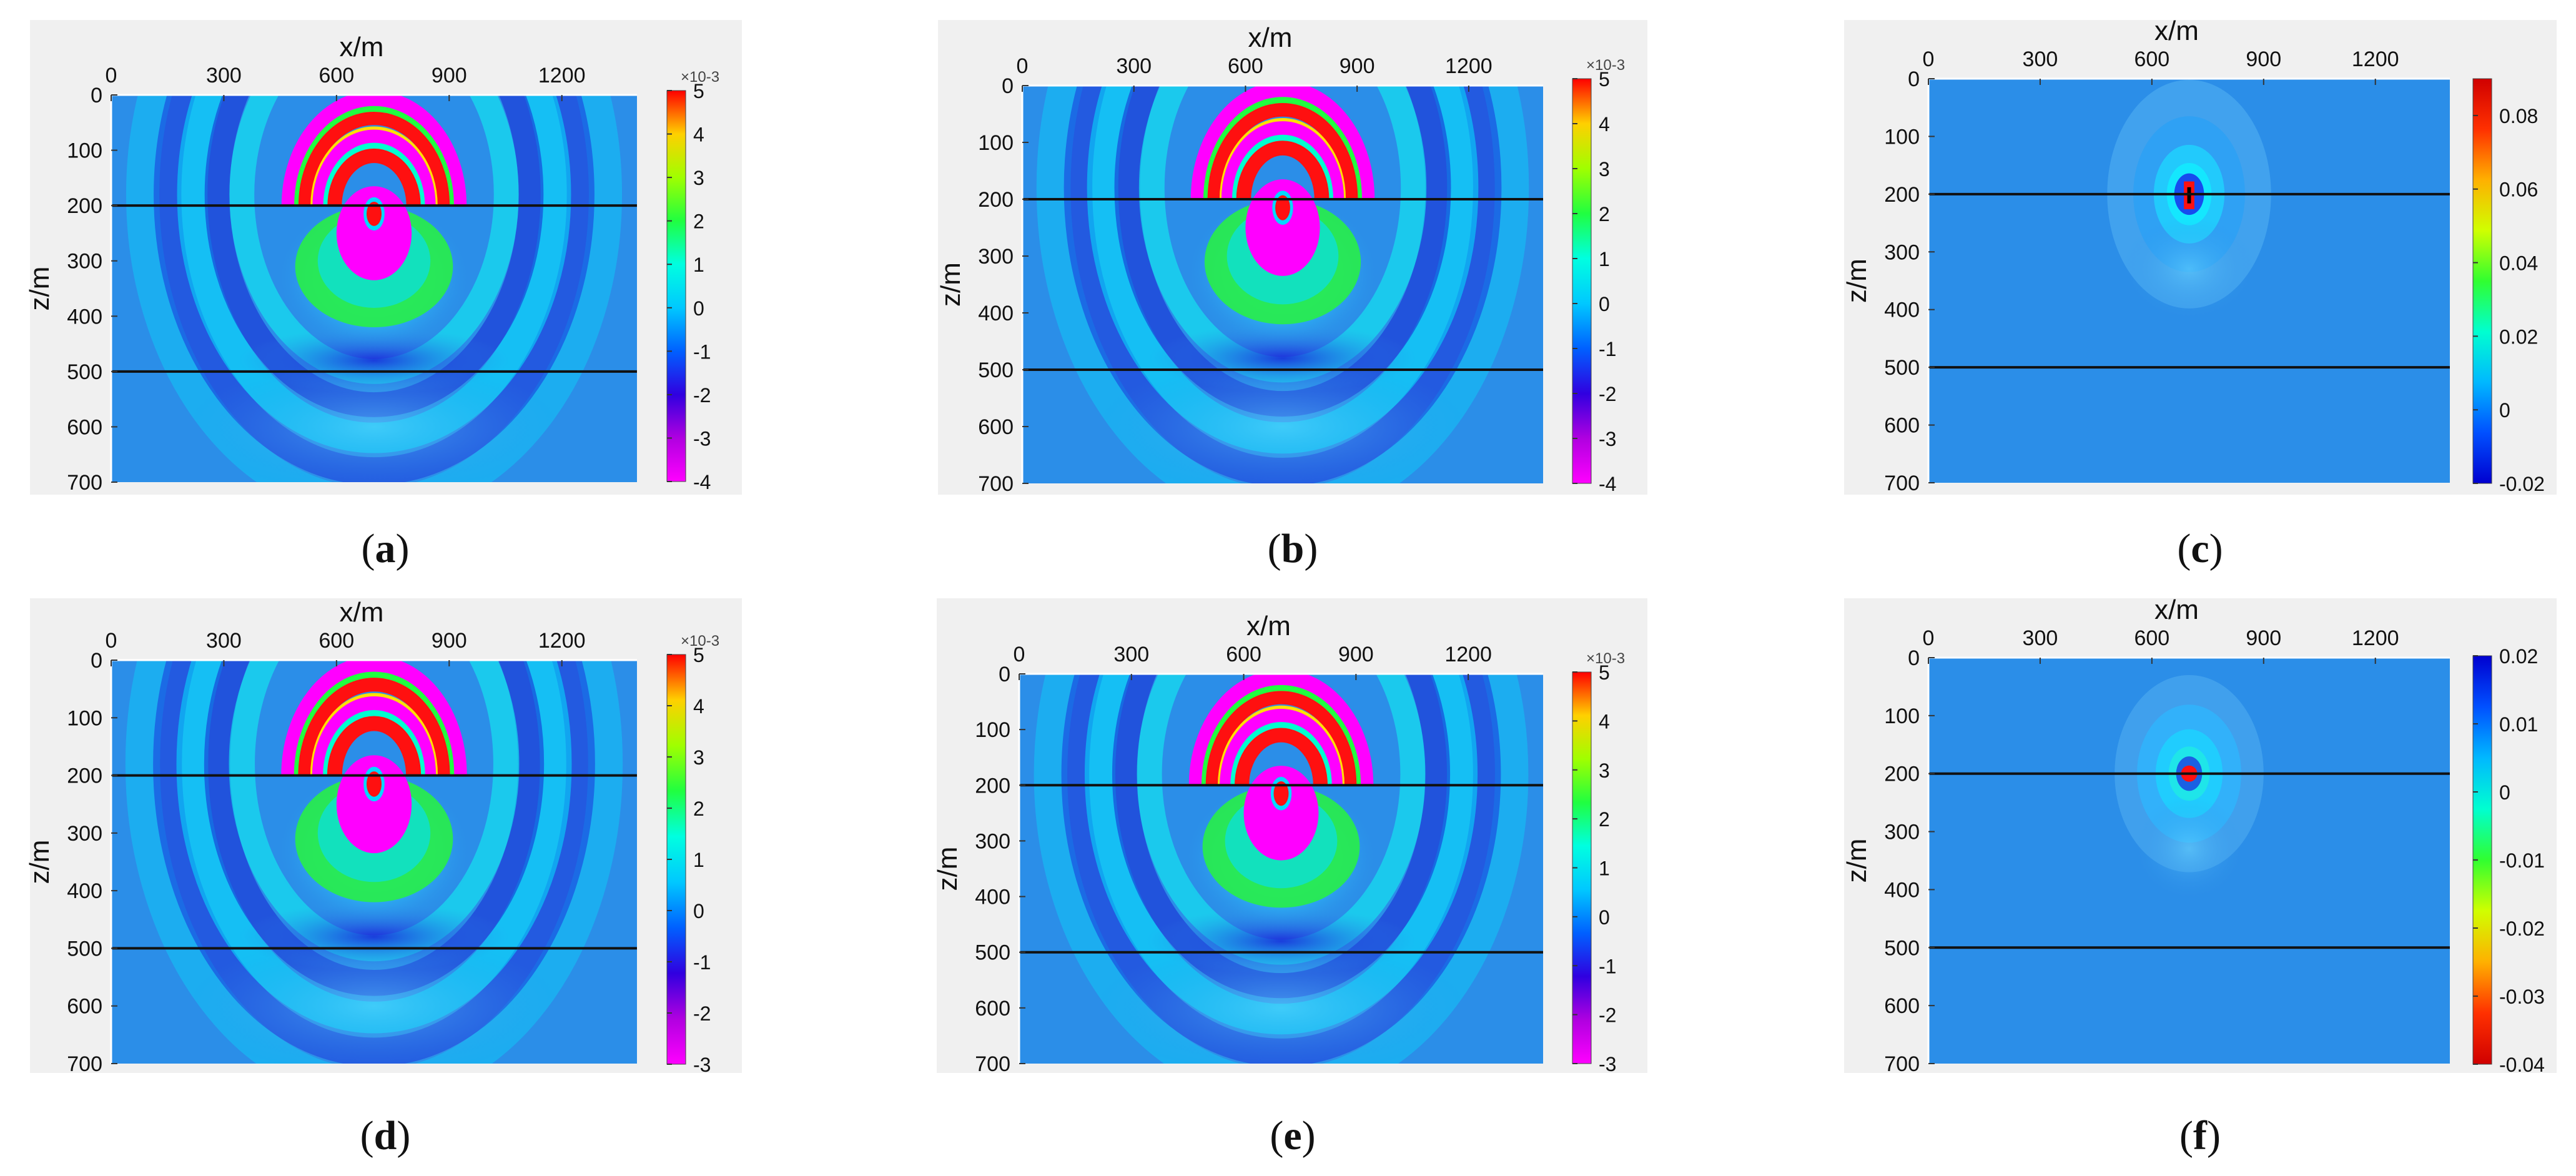 The height and width of the screenshot is (1176, 2576). What do you see at coordinates (2200, 548) in the screenshot?
I see `panel-label: (c)` at bounding box center [2200, 548].